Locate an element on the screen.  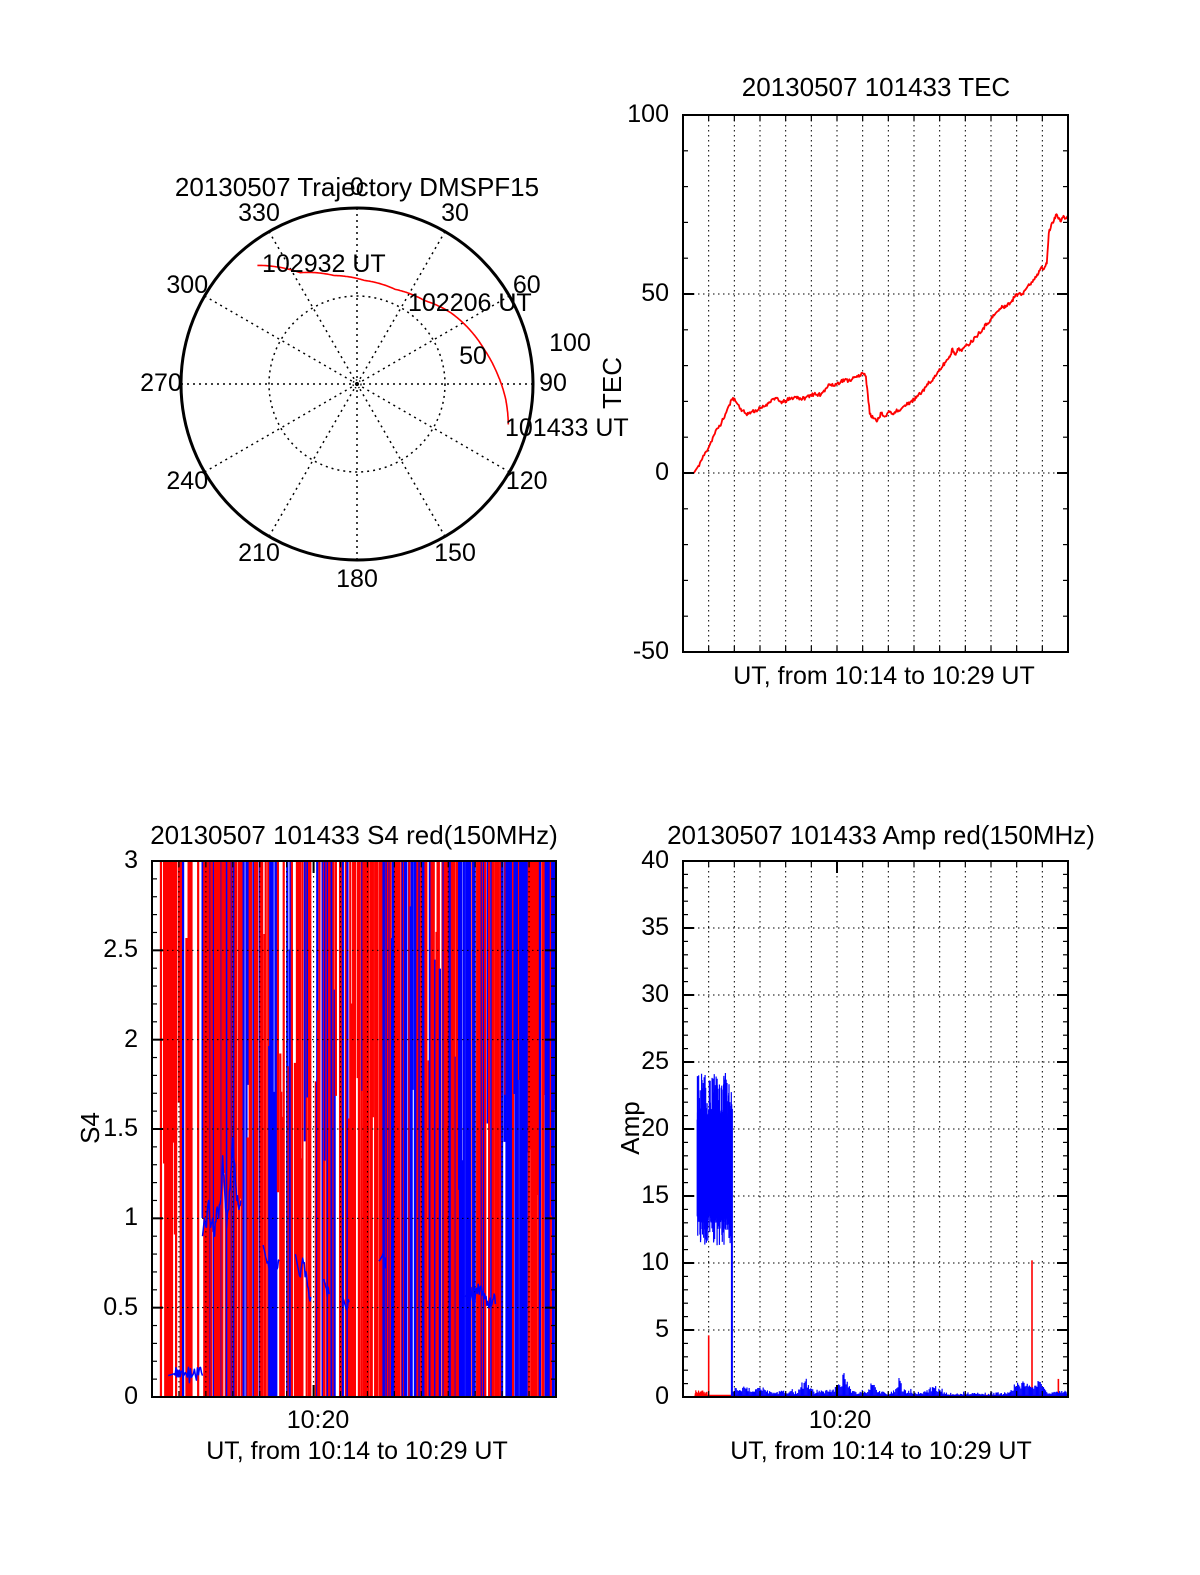
polar-azimuth-label-150: 150 is located at coordinates (455, 552).